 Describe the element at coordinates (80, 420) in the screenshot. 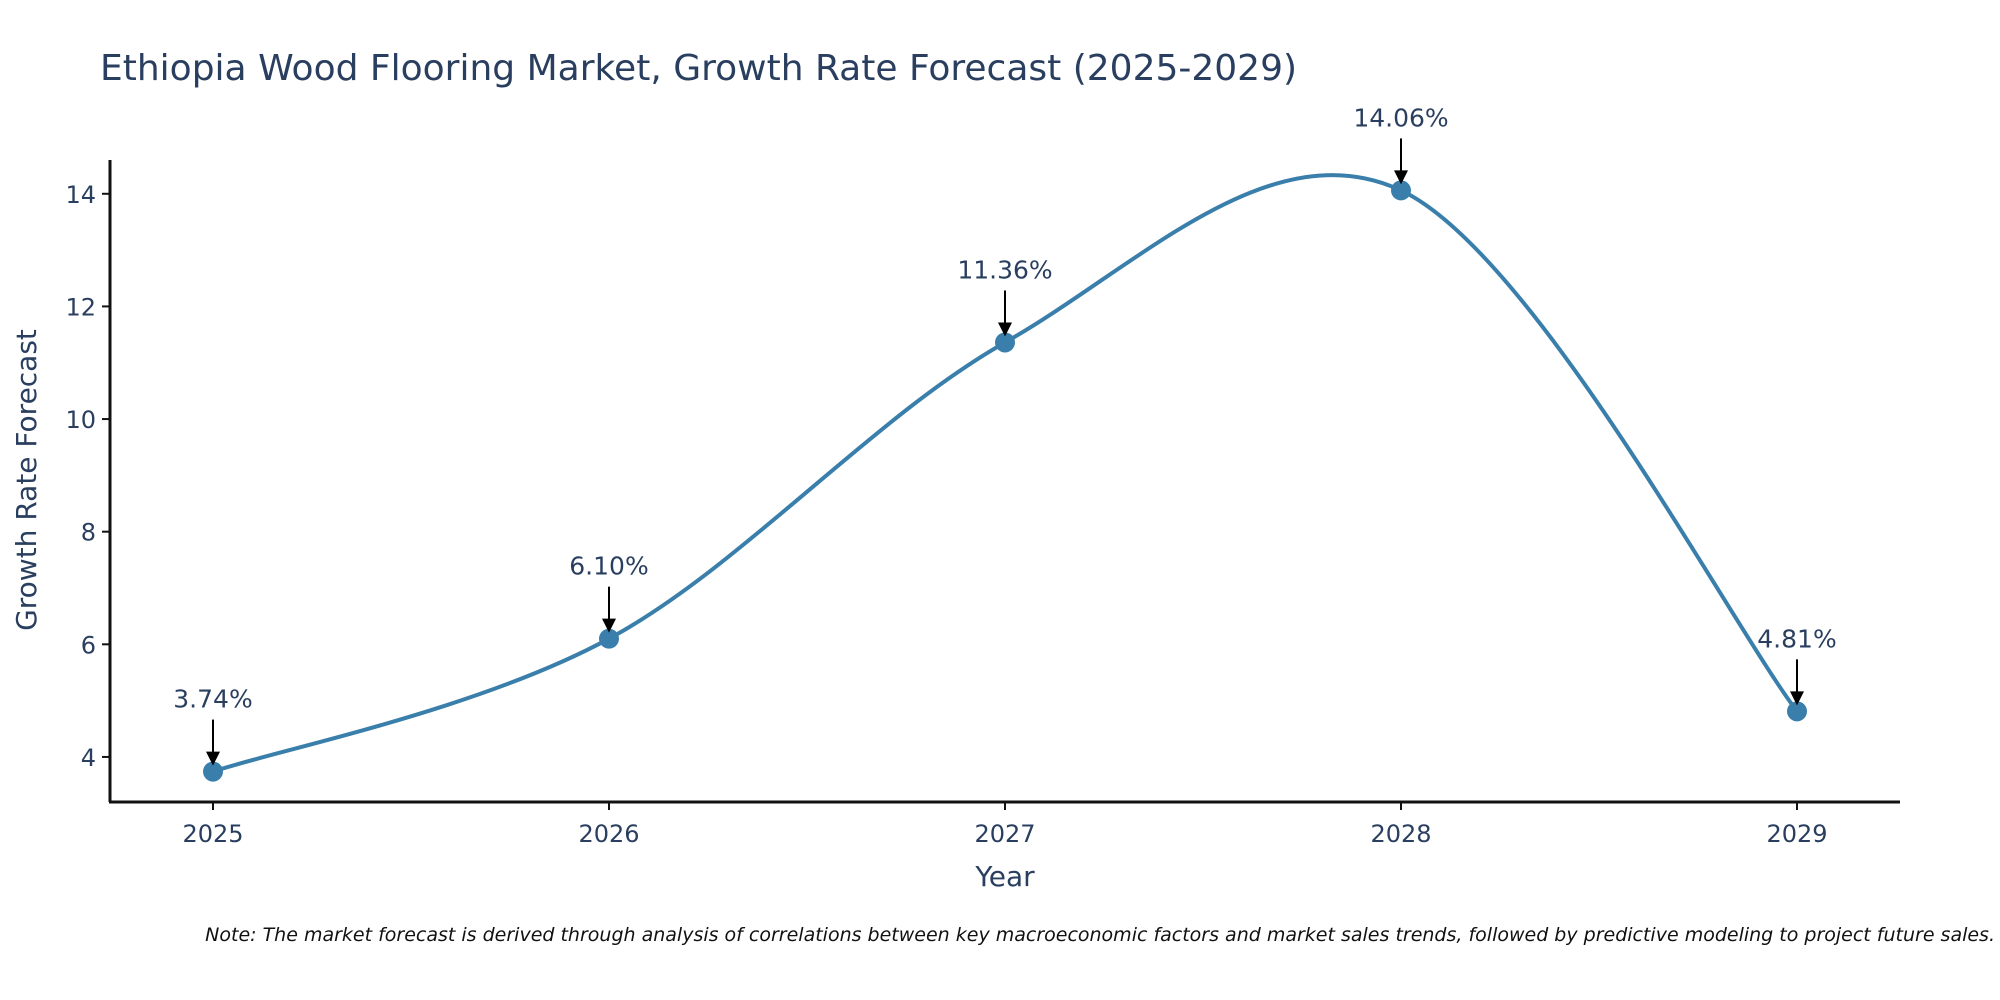

I see `y-tick-label: 10` at that location.